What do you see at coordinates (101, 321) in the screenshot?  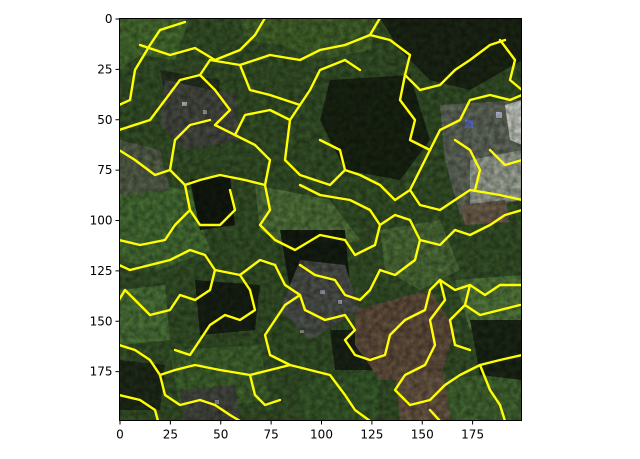 I see `y-tick-label: 150` at bounding box center [101, 321].